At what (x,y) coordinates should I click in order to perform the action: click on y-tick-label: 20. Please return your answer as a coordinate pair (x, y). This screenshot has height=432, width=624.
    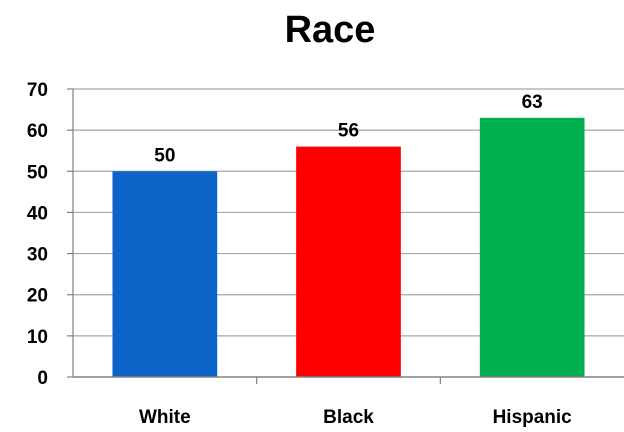
    Looking at the image, I should click on (37, 296).